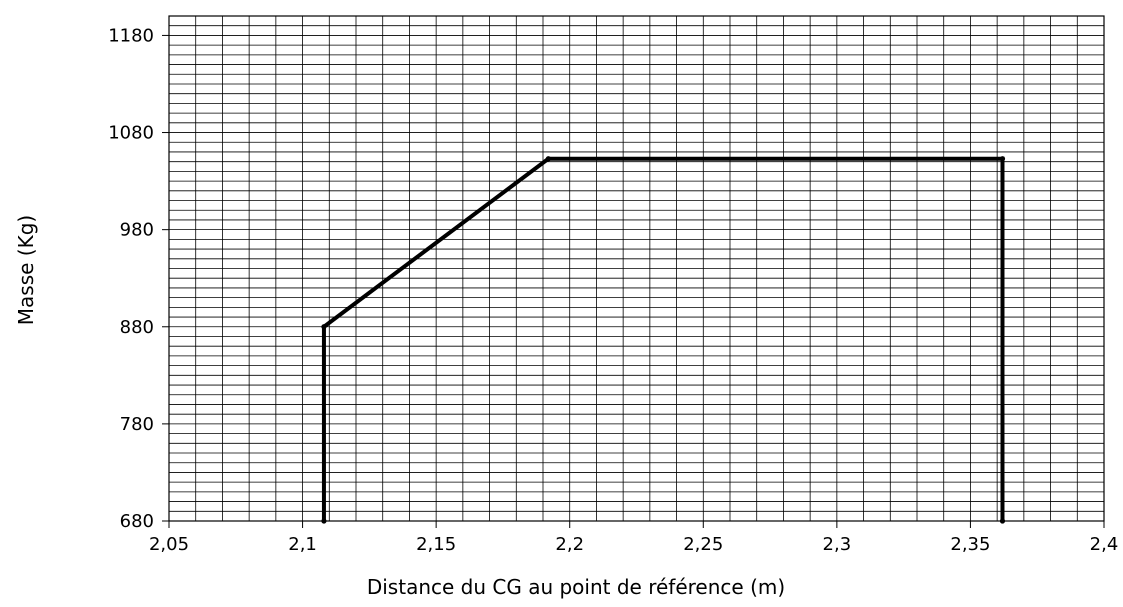 The width and height of the screenshot is (1123, 607). I want to click on x-tick-label: 2,05, so click(169, 544).